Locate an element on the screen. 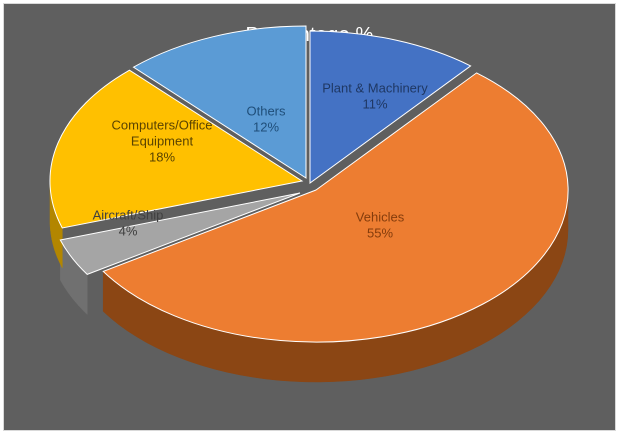  slice-label-computers-office: Computers/Office is located at coordinates (162, 124).